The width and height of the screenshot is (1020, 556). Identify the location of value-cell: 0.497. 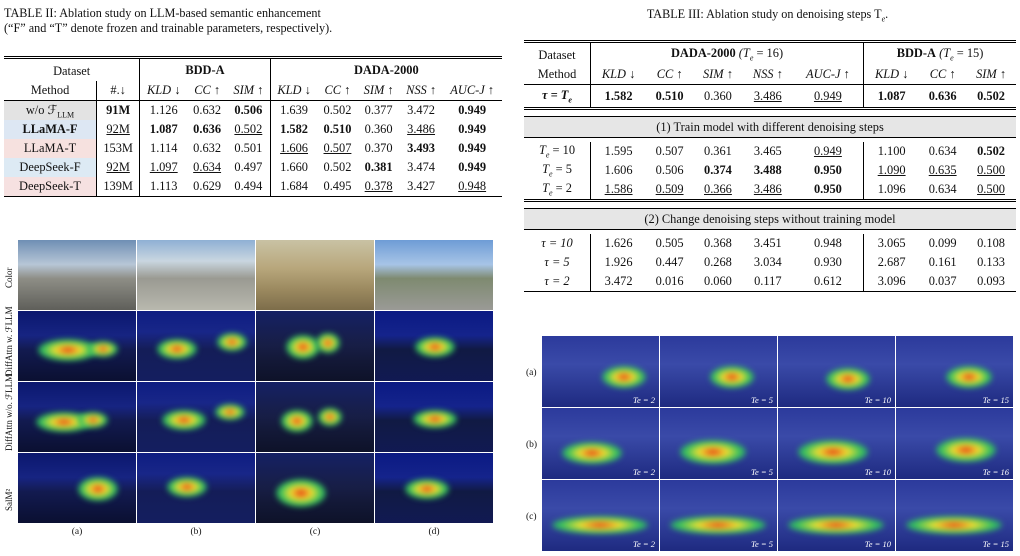
(249, 167).